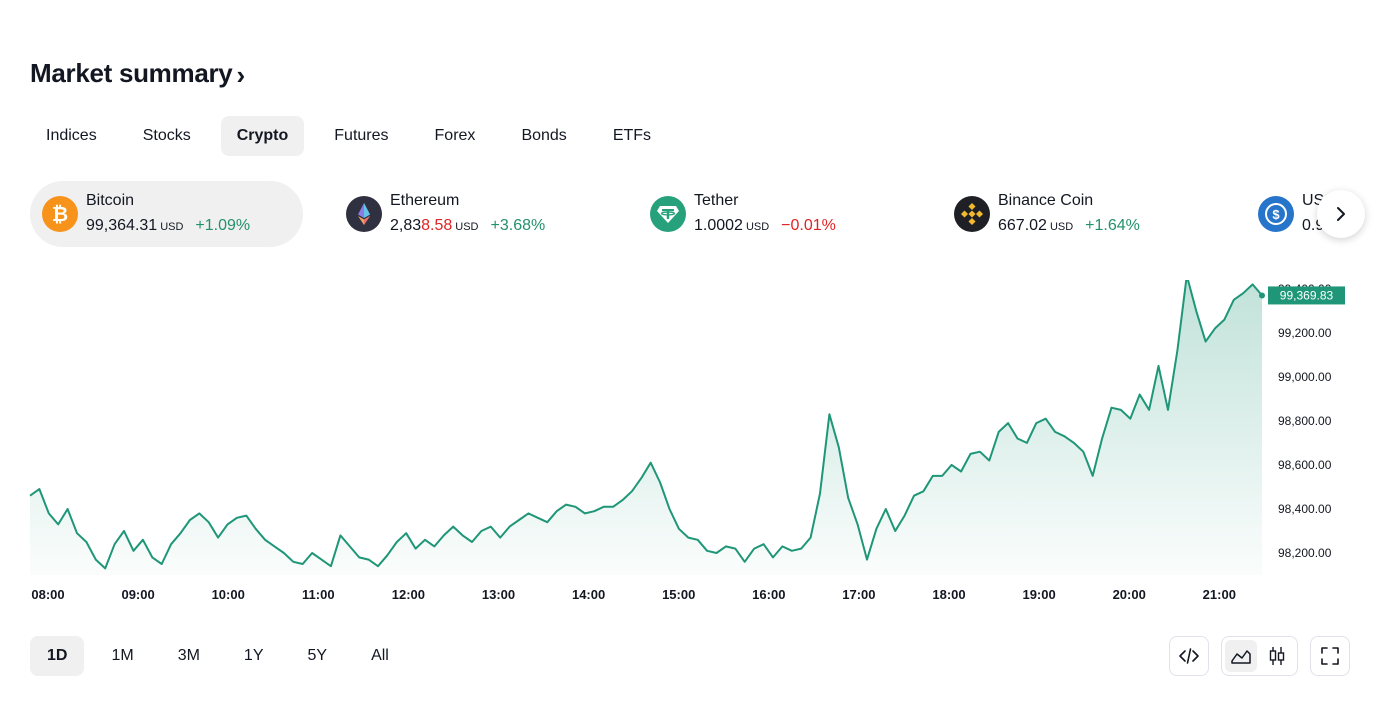 The image size is (1385, 720). I want to click on ticker-price: 99,364.31, so click(122, 225).